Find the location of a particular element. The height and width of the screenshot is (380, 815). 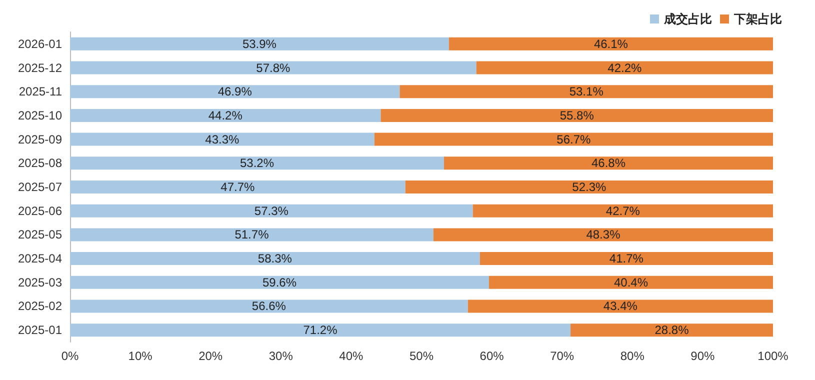

y-tick-label: 2025-06 is located at coordinates (40, 211).